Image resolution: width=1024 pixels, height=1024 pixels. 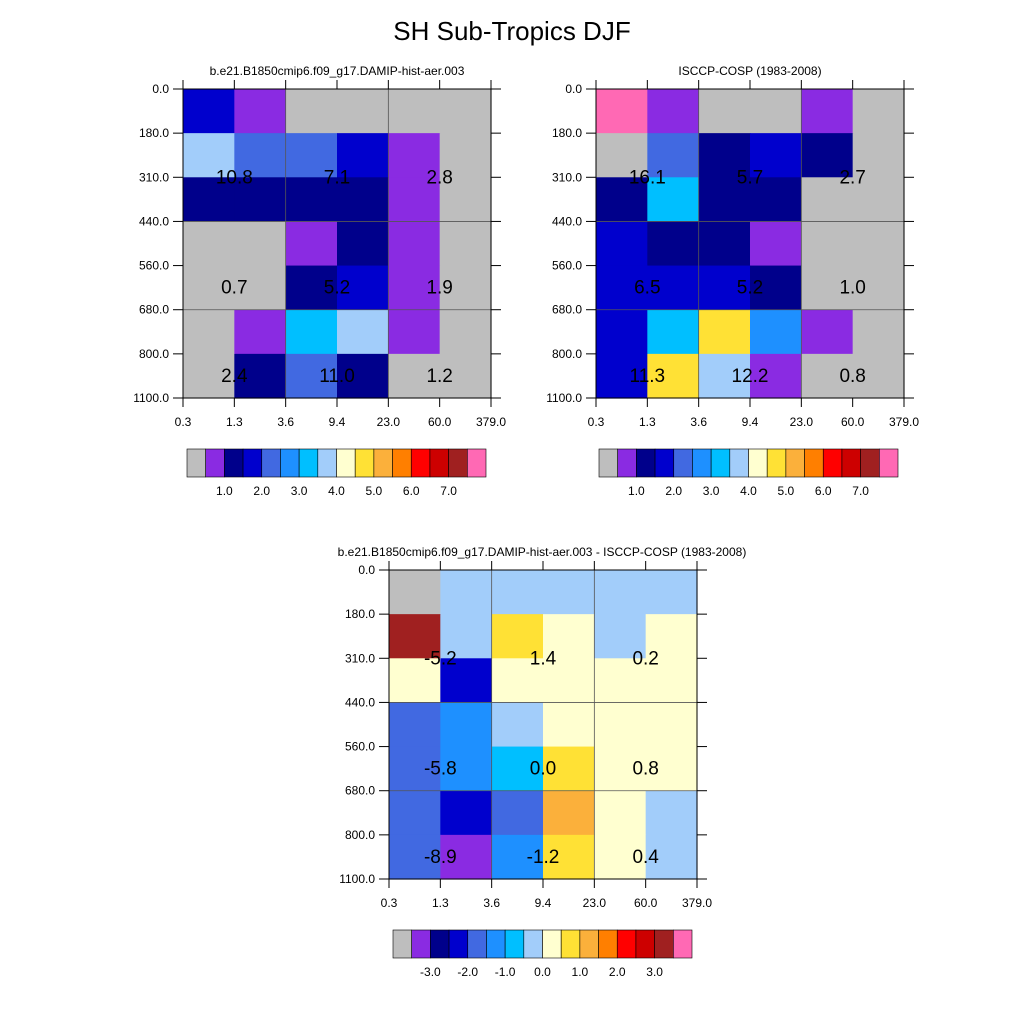 I want to click on data-label: 1.0, so click(x=852, y=288).